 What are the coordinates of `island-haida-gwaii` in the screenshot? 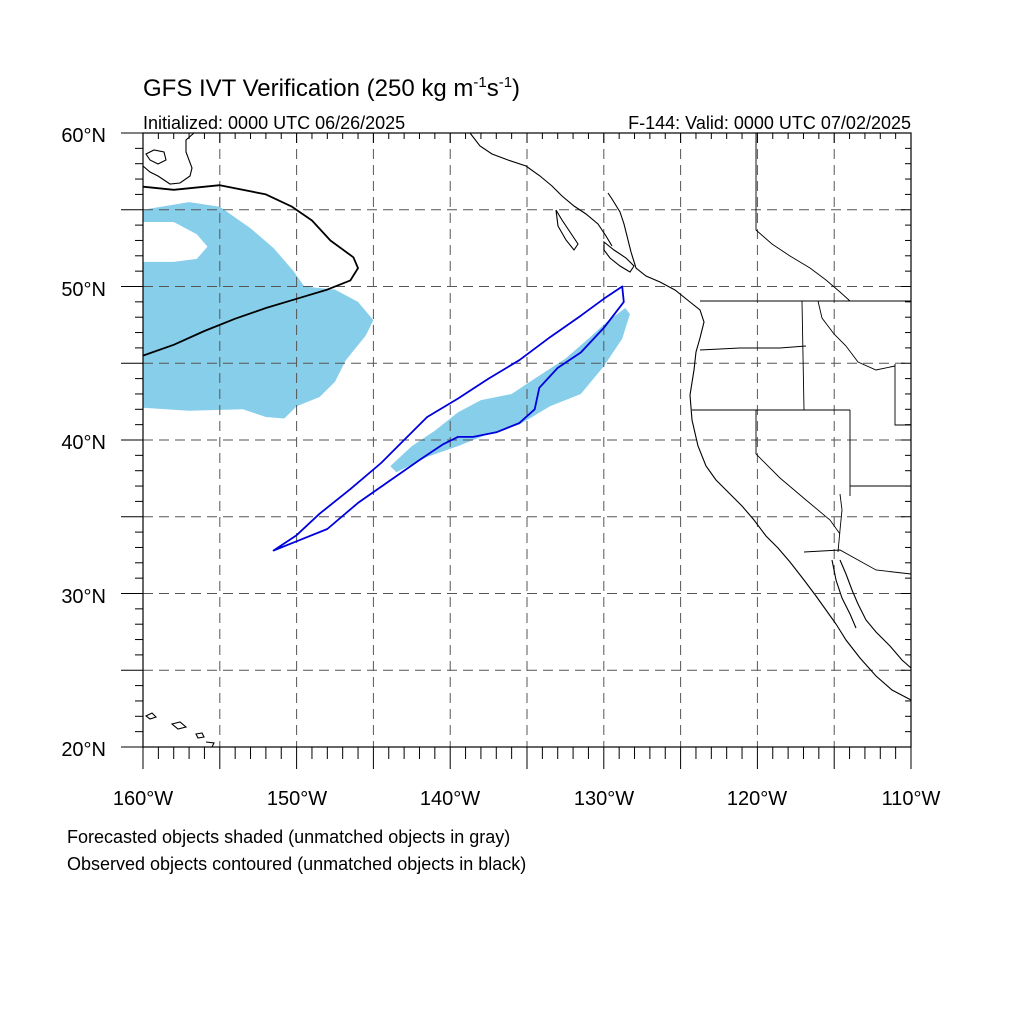 It's located at (567, 230).